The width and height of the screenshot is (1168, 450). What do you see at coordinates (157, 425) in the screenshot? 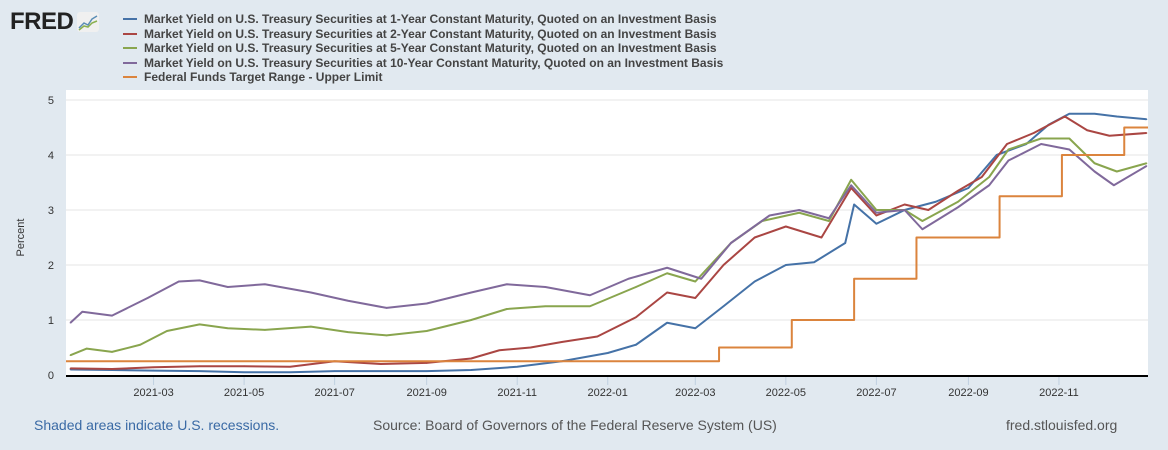
I see `recession-note-link: Shaded areas indicate U.S. recessions.` at bounding box center [157, 425].